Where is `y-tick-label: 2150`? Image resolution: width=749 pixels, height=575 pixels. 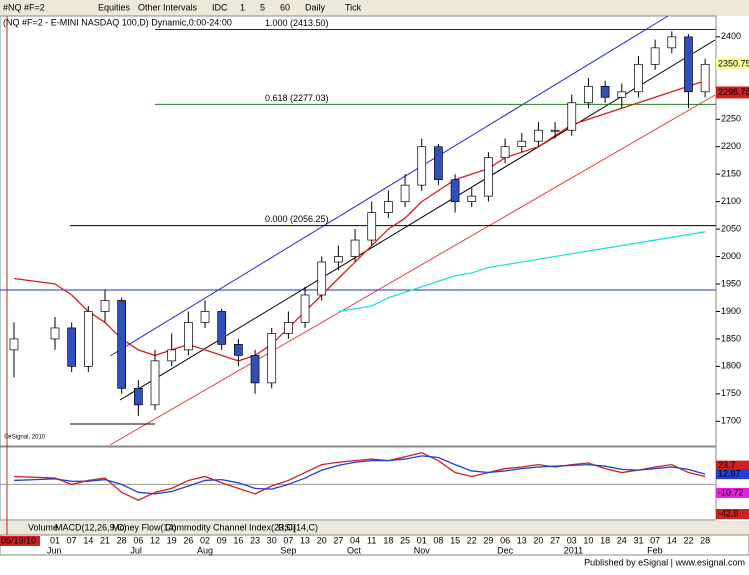 y-tick-label: 2150 is located at coordinates (731, 174).